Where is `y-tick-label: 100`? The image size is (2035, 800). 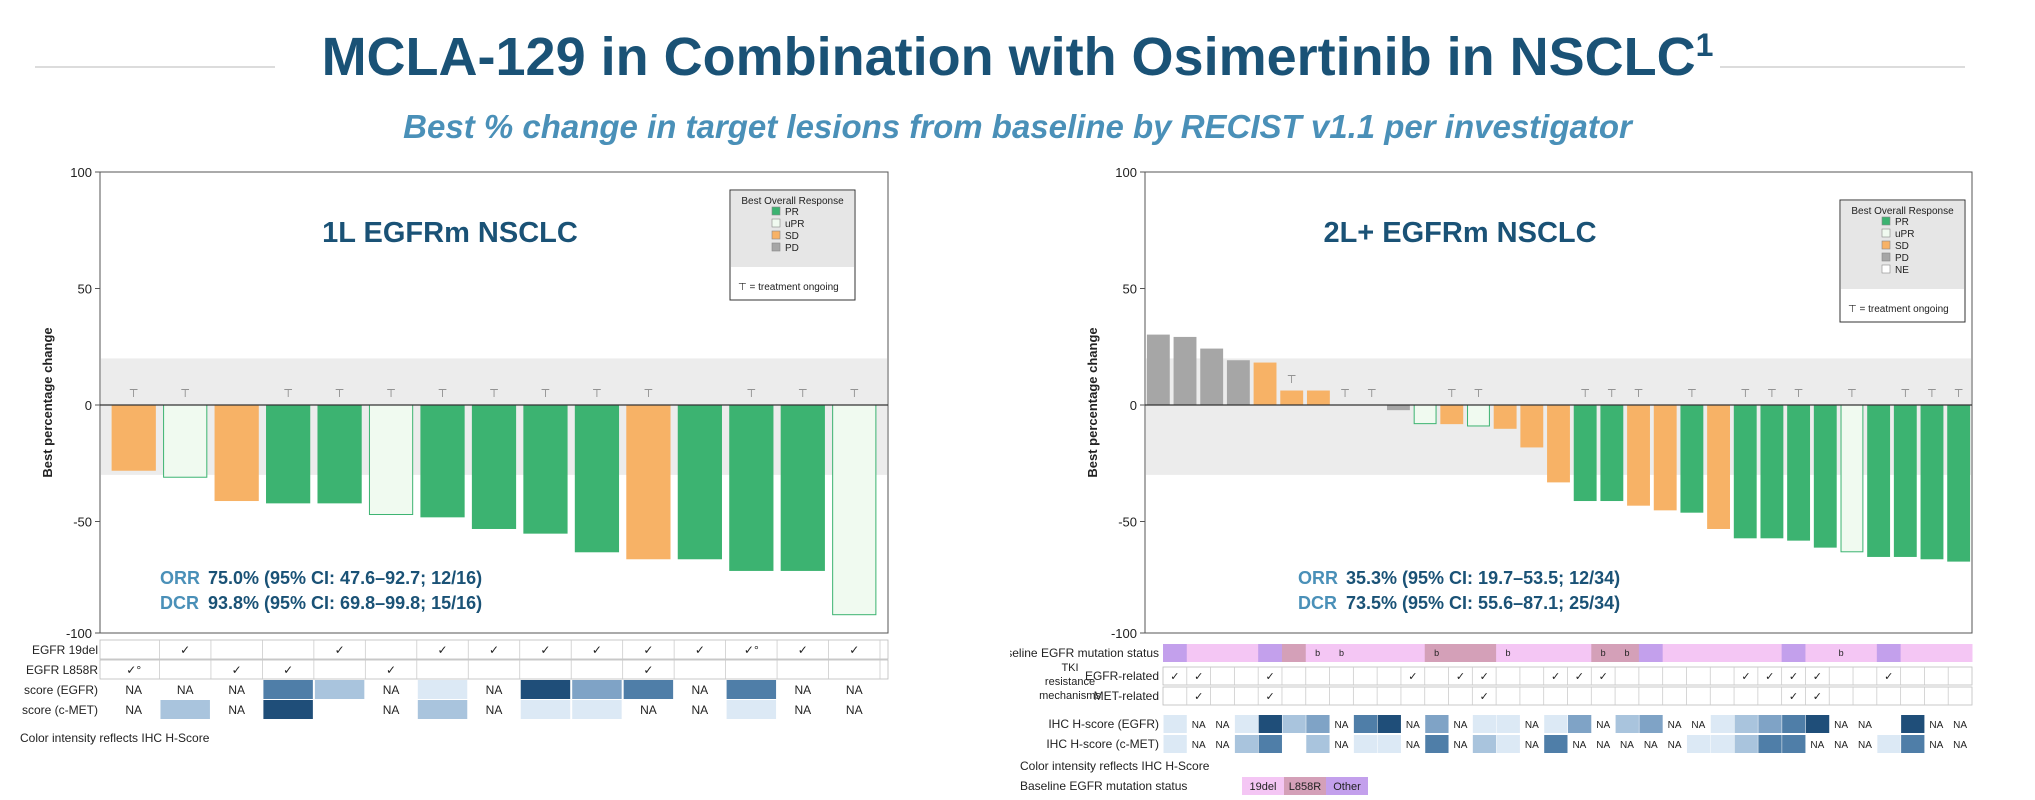
y-tick-label: 100 is located at coordinates (1126, 172).